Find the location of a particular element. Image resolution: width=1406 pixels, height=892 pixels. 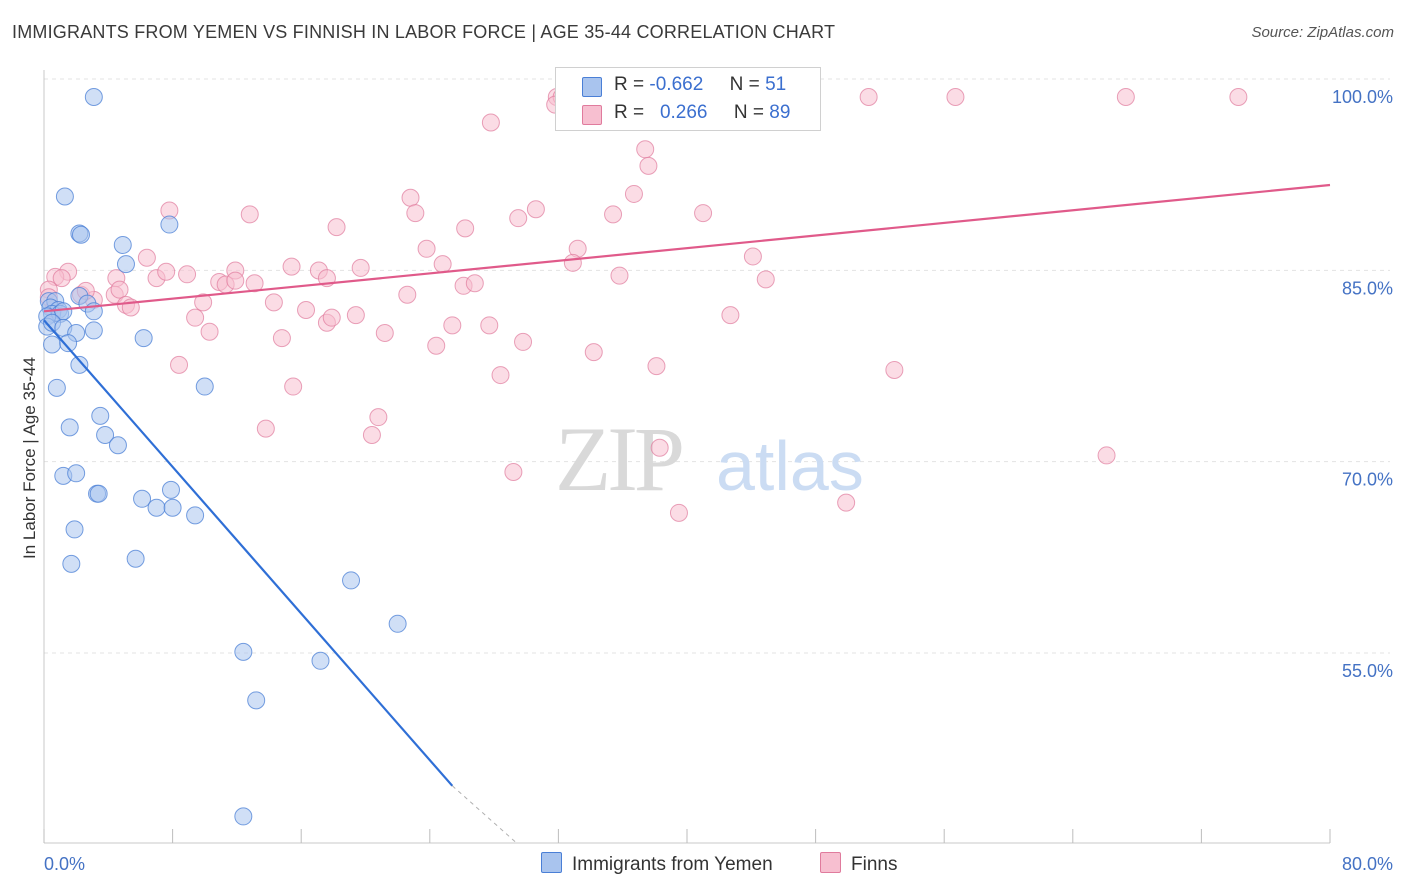

legend-r-value-yemen: -0.662 is located at coordinates (676, 84).